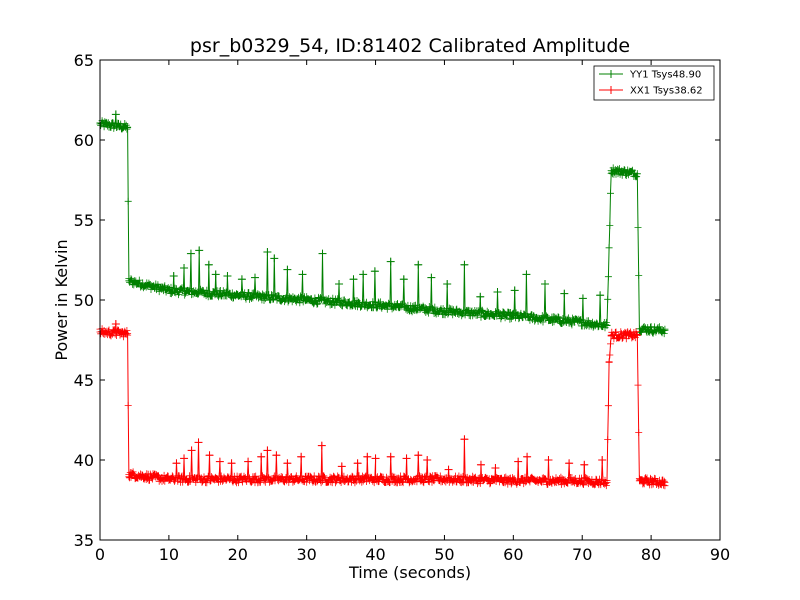 The width and height of the screenshot is (800, 600). What do you see at coordinates (84, 140) in the screenshot?
I see `y-tick-label: 60` at bounding box center [84, 140].